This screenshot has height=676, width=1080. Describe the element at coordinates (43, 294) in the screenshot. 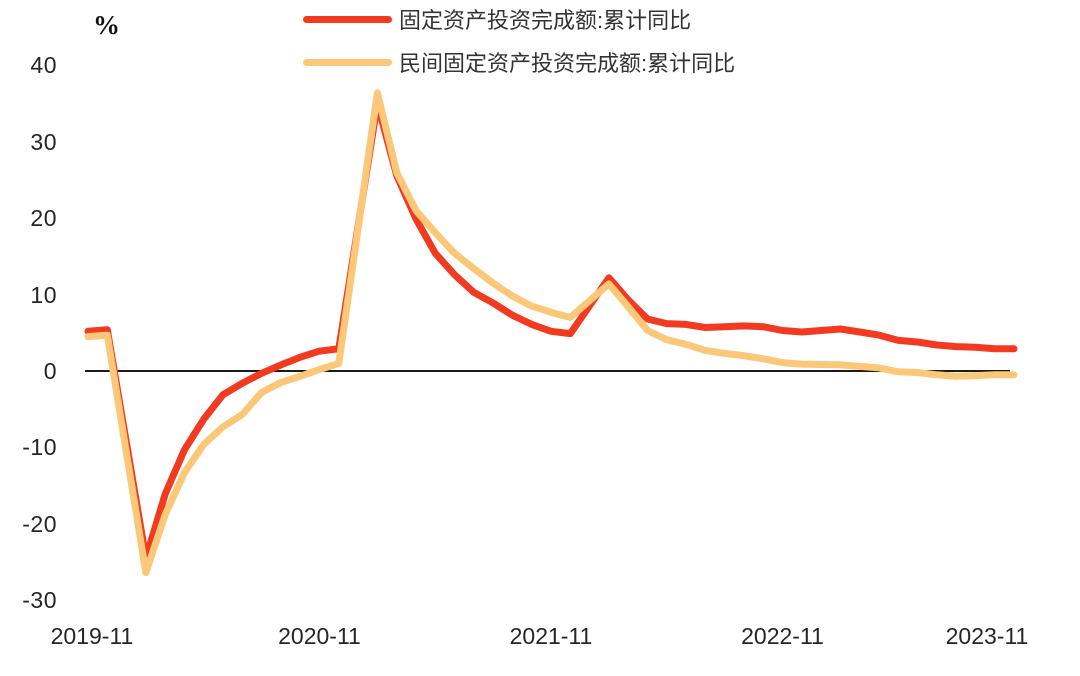

I see `y-tick-label: 10` at that location.